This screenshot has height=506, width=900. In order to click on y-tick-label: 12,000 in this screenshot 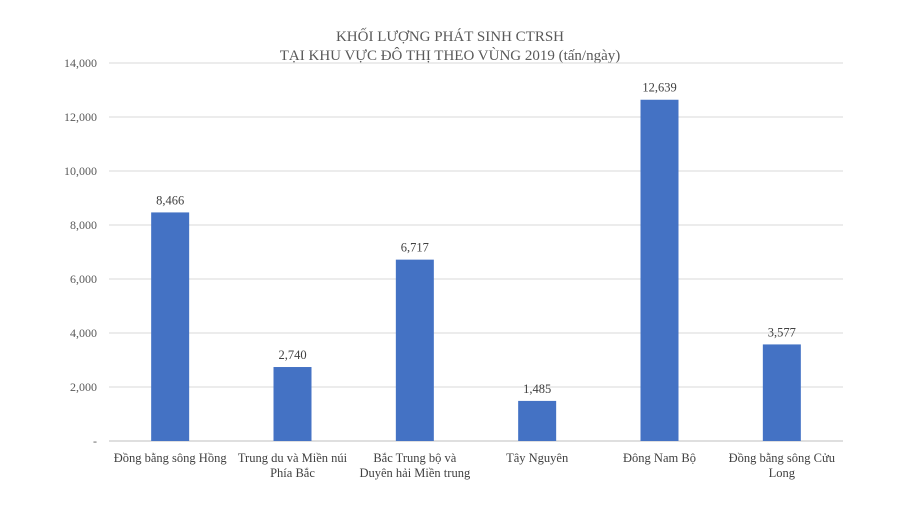, I will do `click(80, 117)`.